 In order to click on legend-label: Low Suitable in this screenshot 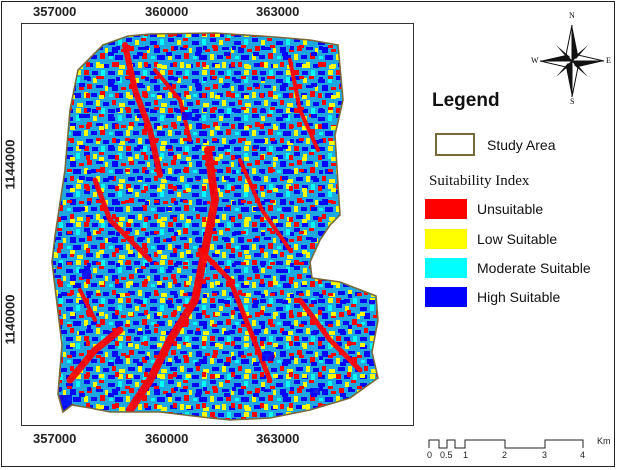, I will do `click(517, 239)`.